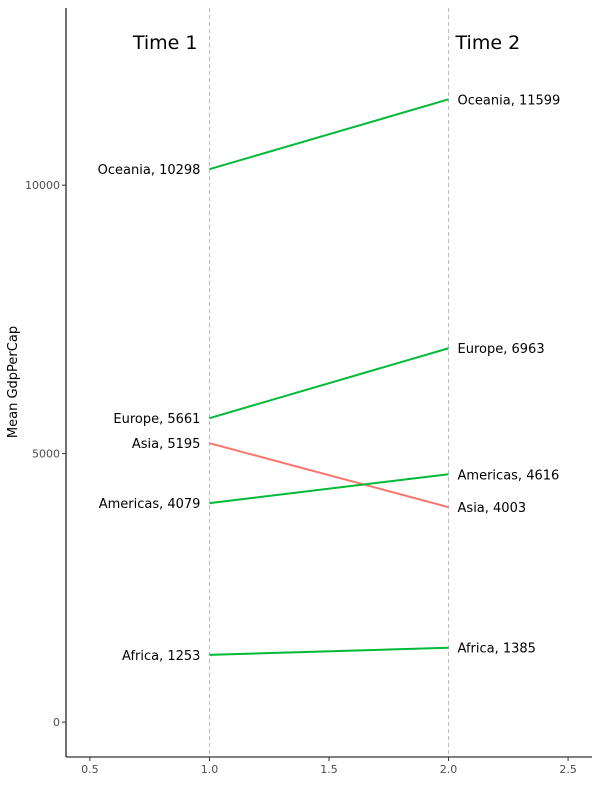 The image size is (600, 800). I want to click on series-line-europe, so click(329, 383).